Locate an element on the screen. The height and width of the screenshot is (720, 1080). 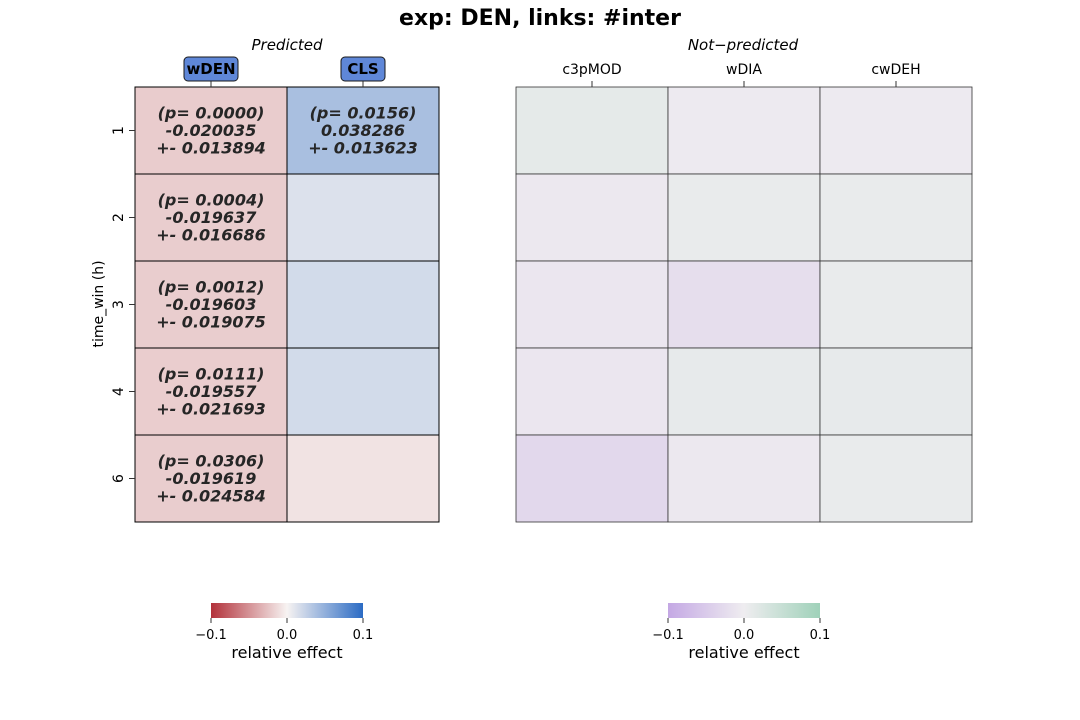
cell-annotation-r1-c0-line0: (p= 0.0004) is located at coordinates (211, 200).